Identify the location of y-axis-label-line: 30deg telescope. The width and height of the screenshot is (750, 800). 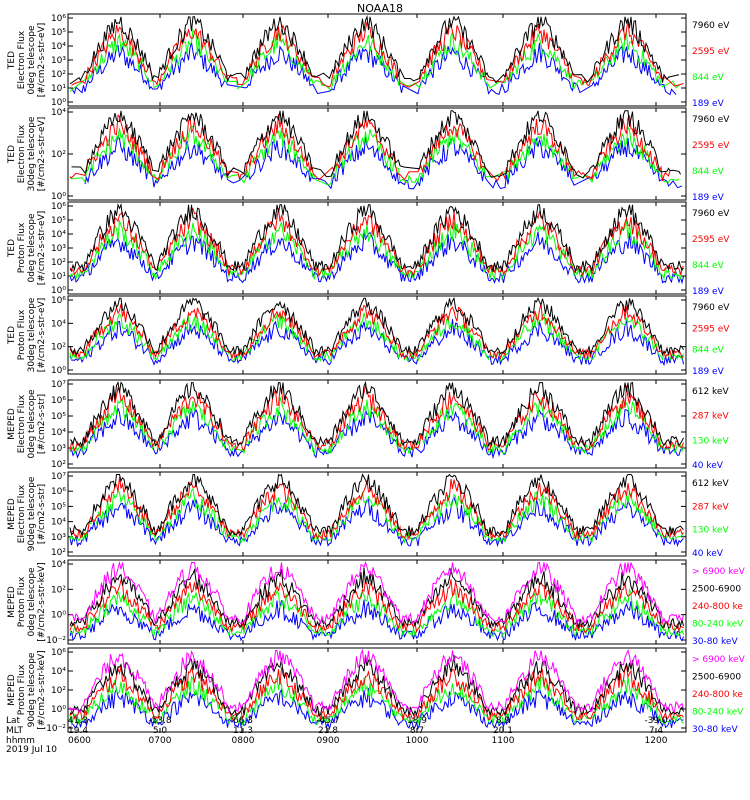
(32, 153).